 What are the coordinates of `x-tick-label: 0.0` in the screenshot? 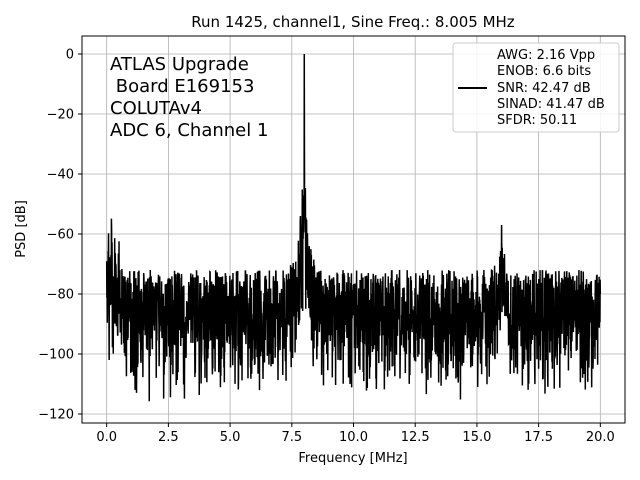 It's located at (106, 437).